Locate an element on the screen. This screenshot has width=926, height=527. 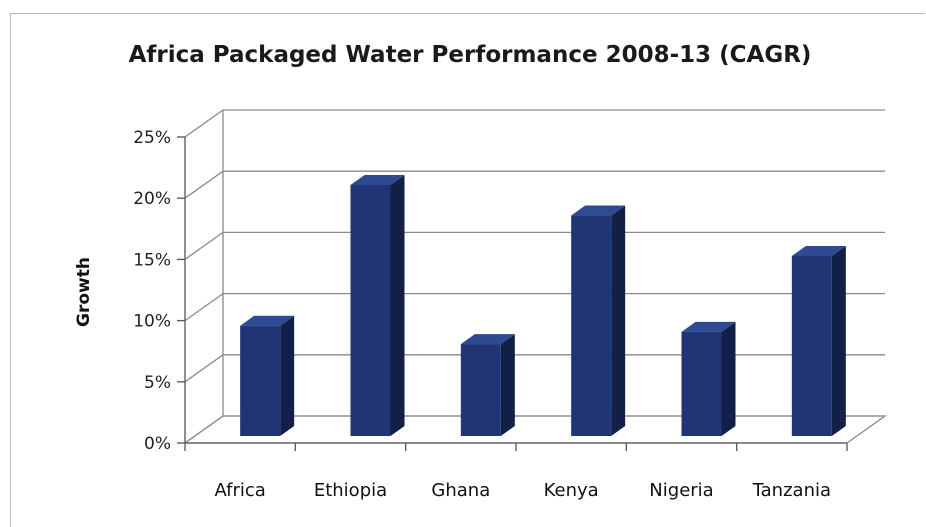
y-tick-label: 20% is located at coordinates (152, 199).